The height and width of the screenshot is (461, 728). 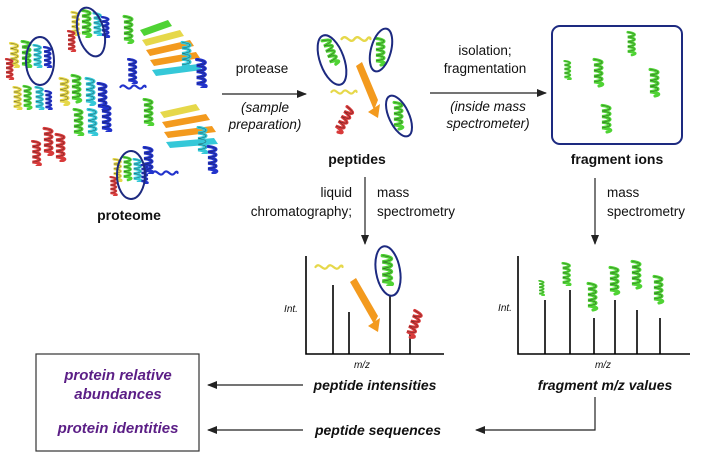 I want to click on inside-ms-label-1: (inside mass, so click(x=488, y=106).